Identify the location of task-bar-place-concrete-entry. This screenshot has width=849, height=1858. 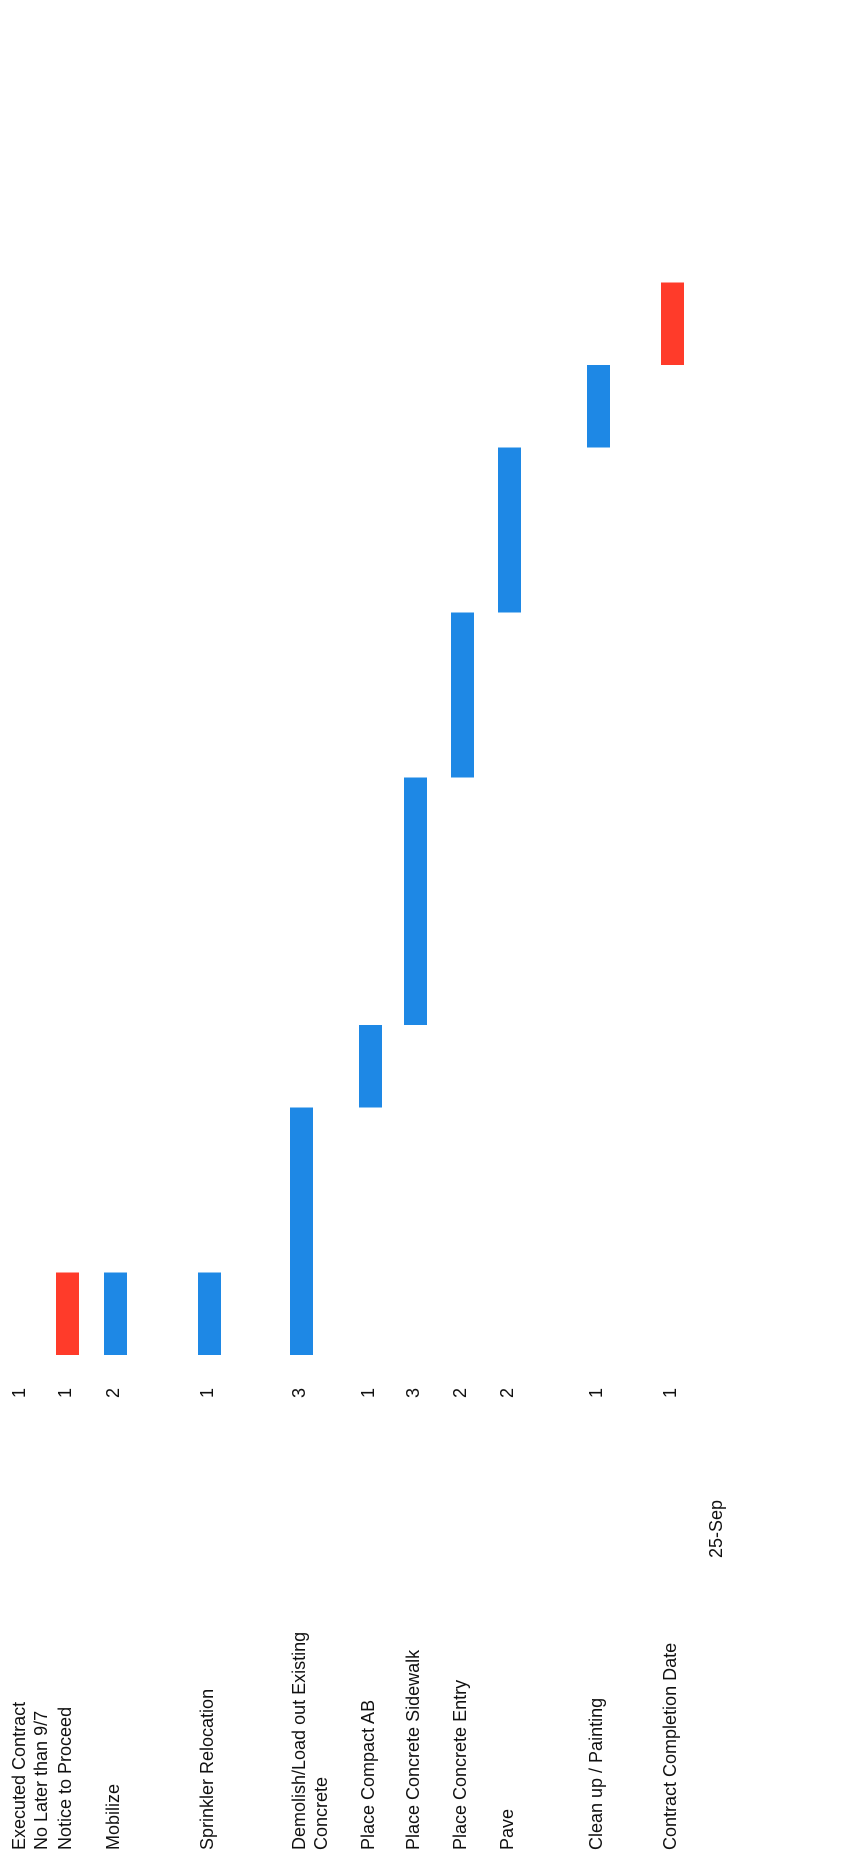
(462, 695).